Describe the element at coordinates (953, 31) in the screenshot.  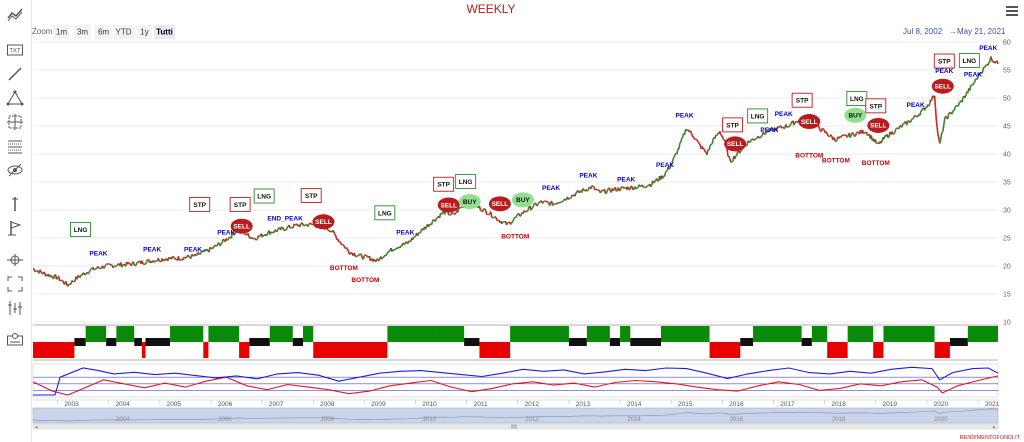
I see `range-arrow: →` at that location.